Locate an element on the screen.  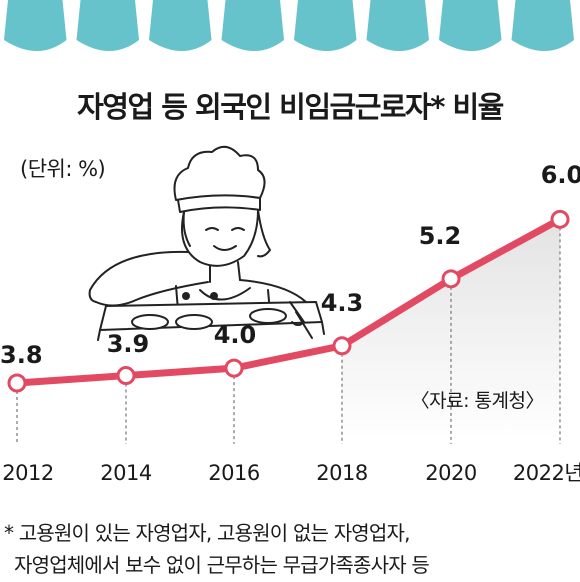
x-tick-label: 2014 is located at coordinates (126, 473).